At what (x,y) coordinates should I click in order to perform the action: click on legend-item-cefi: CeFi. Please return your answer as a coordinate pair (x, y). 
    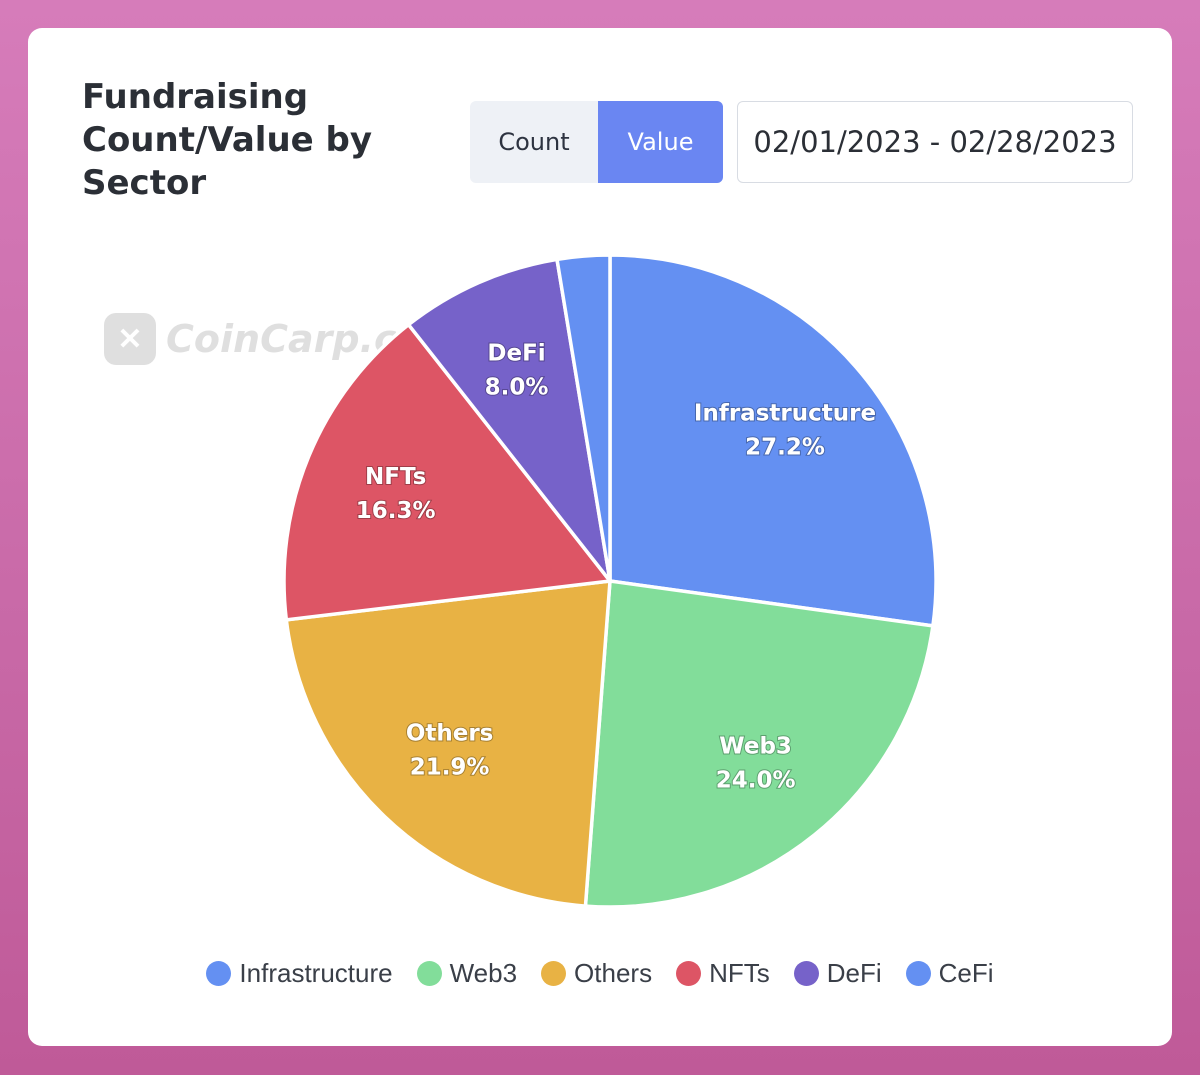
    Looking at the image, I should click on (949, 973).